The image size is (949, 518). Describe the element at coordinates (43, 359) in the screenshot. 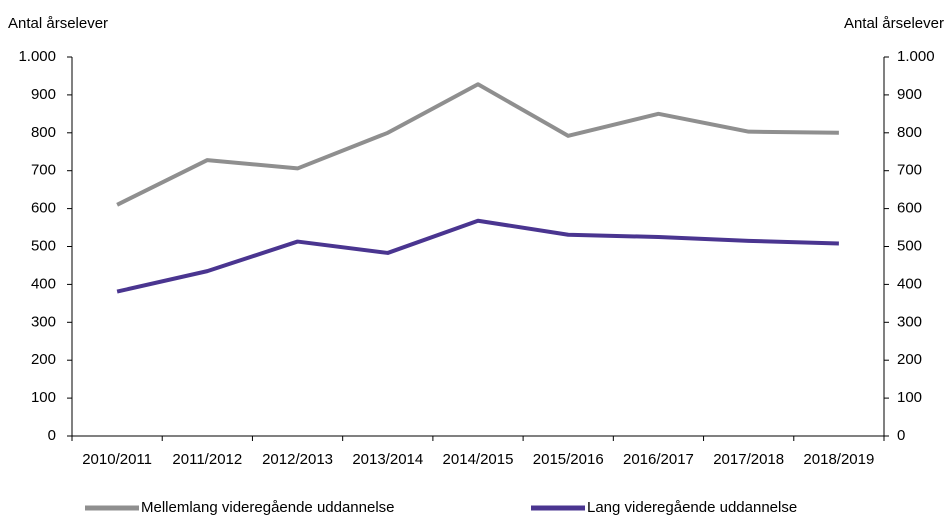

I see `y-tick-label: 200` at that location.